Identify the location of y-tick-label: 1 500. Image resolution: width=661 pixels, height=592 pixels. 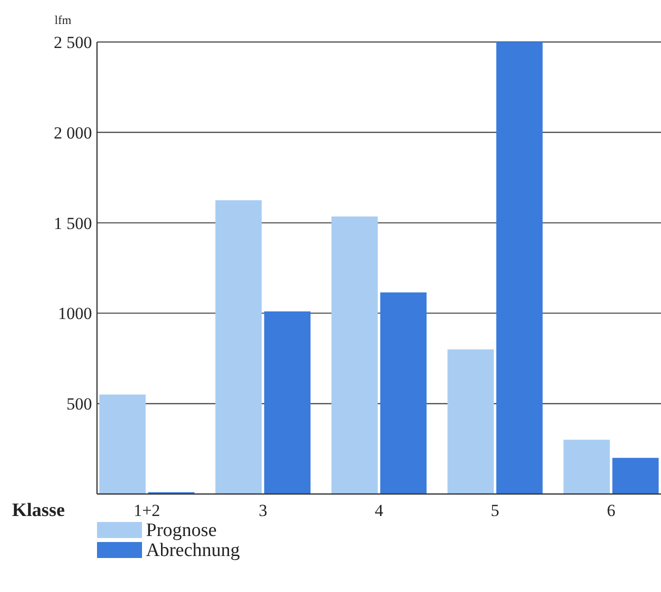
(73, 223).